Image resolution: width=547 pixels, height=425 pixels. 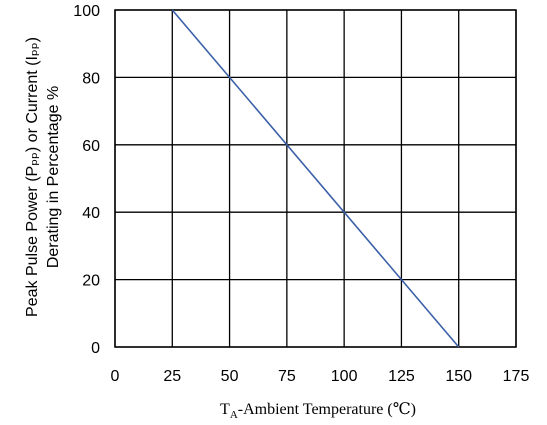 What do you see at coordinates (172, 376) in the screenshot?
I see `x-tick-label-1: 25` at bounding box center [172, 376].